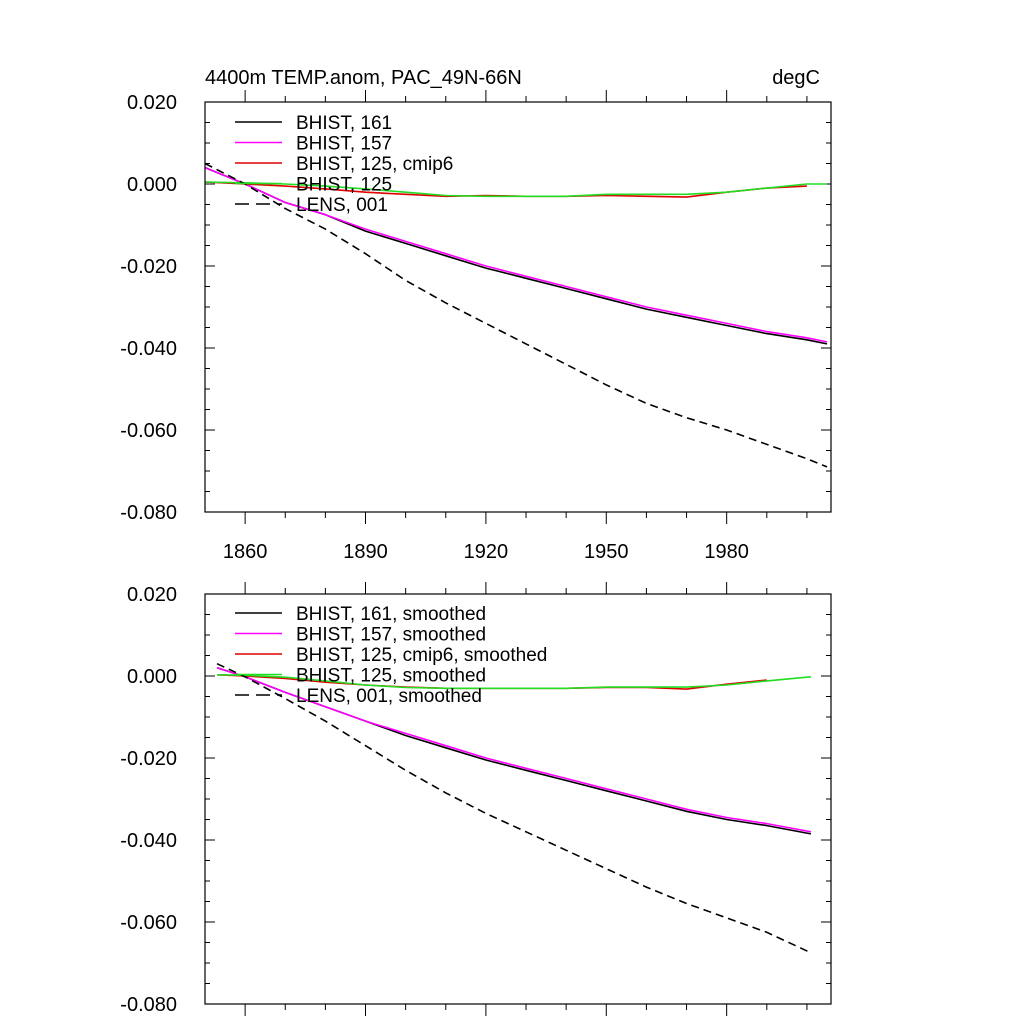 This screenshot has width=1024, height=1024. What do you see at coordinates (245, 552) in the screenshot?
I see `x-tick-label: 1860` at bounding box center [245, 552].